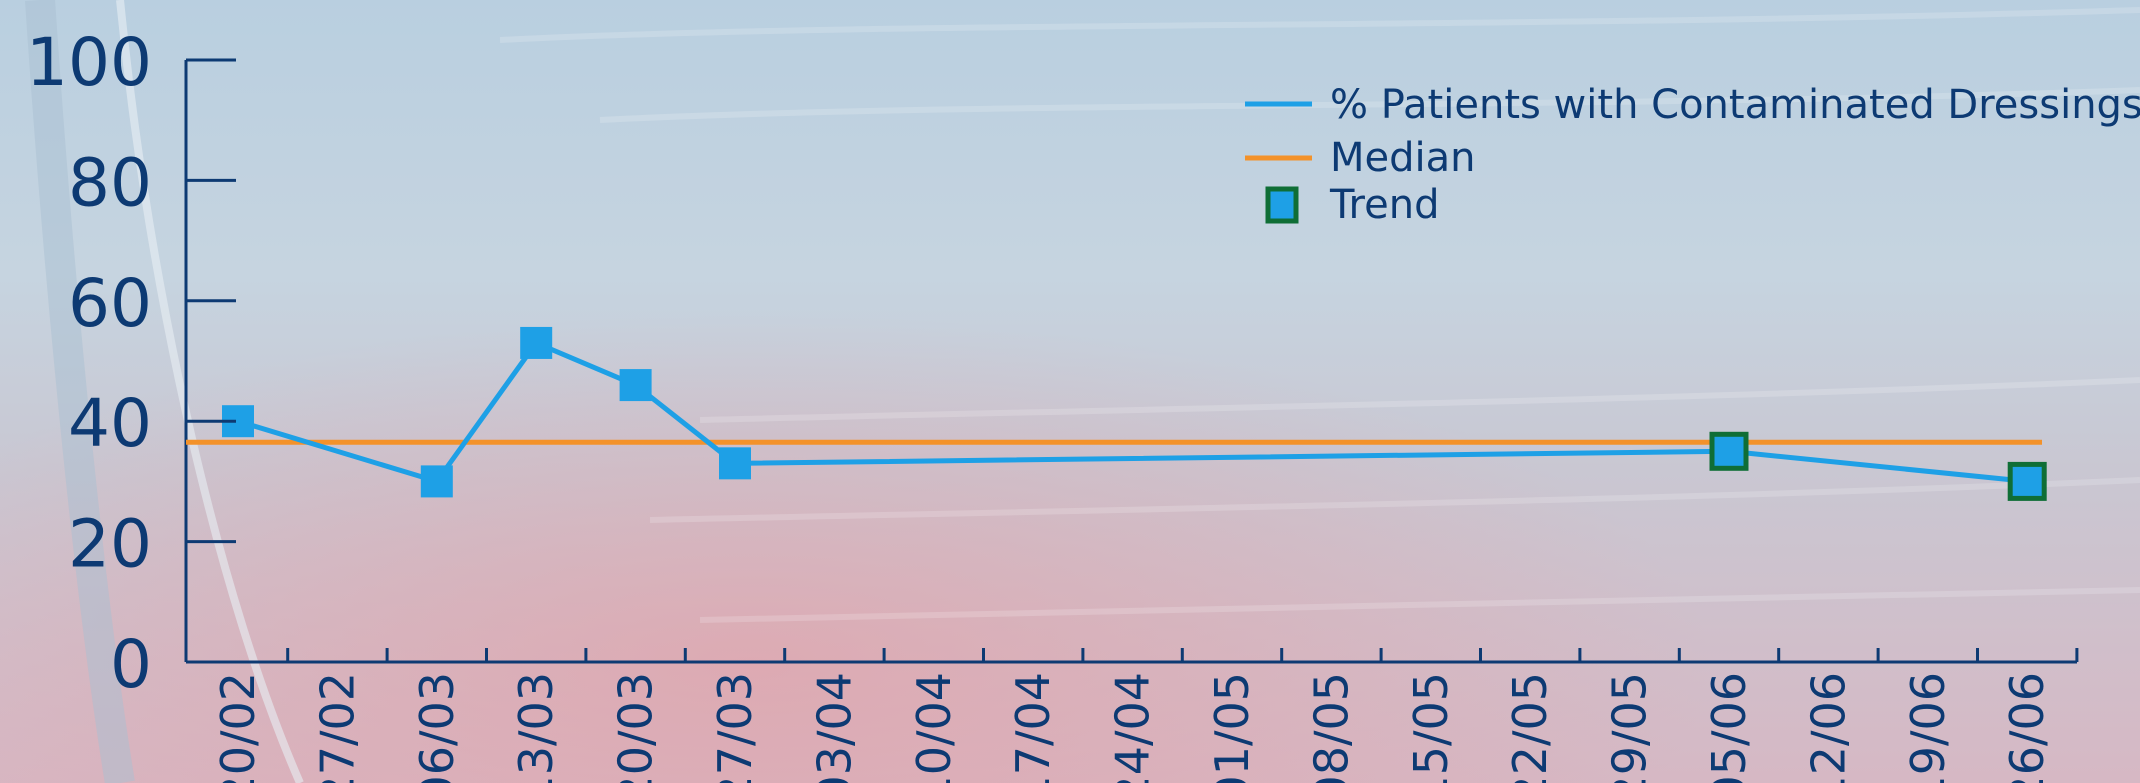  Describe the element at coordinates (238, 727) in the screenshot. I see `x-tick-label: 20/02` at that location.